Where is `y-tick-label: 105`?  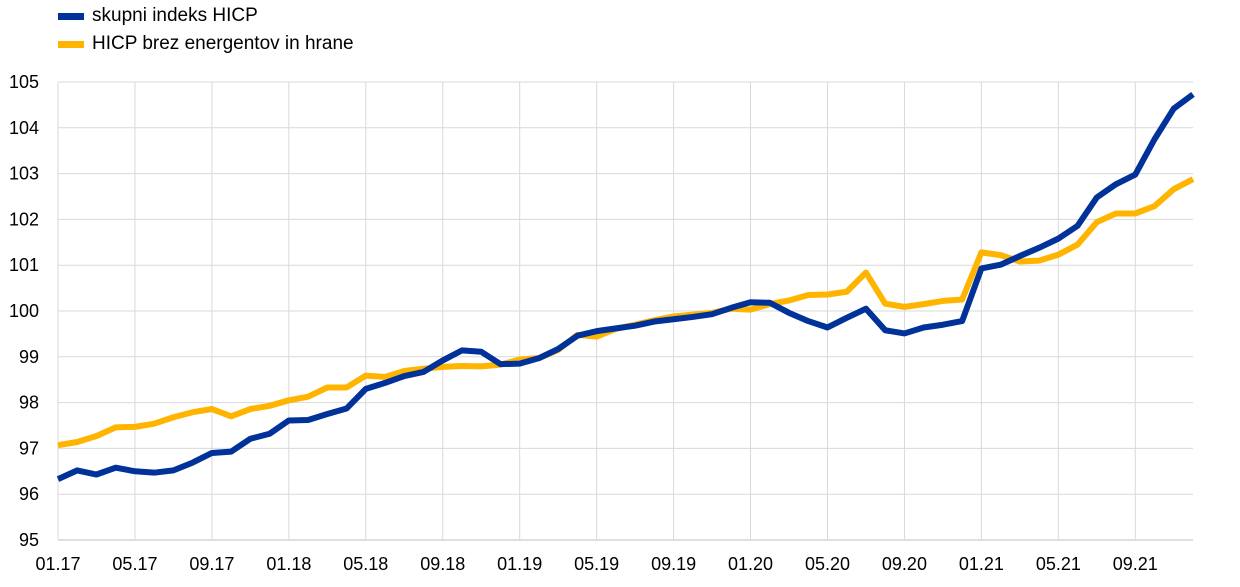 y-tick-label: 105 is located at coordinates (24, 82).